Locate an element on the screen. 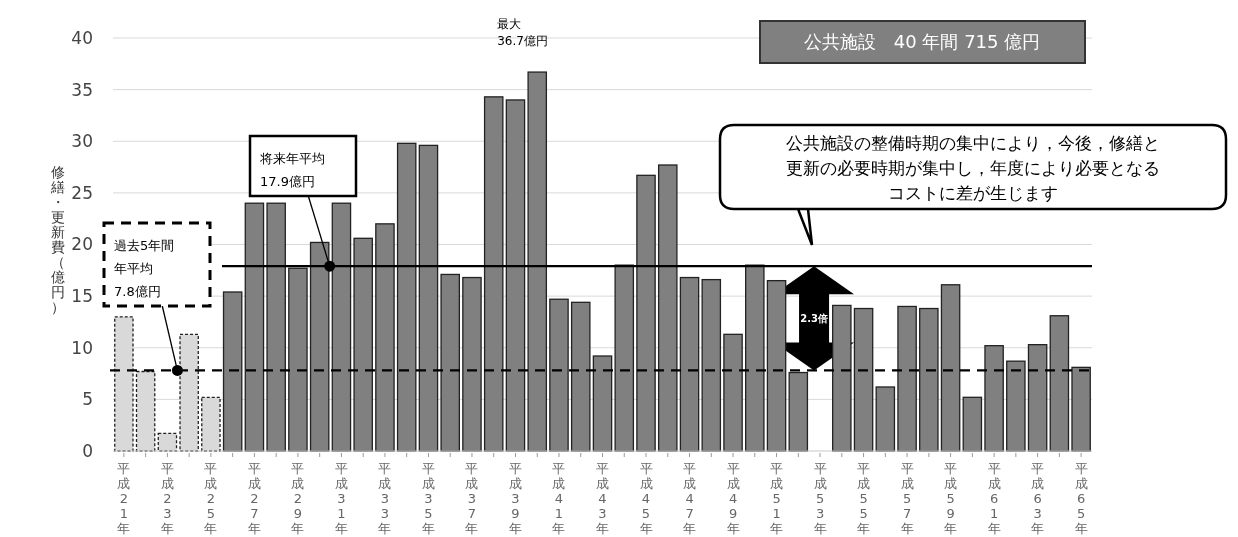 The width and height of the screenshot is (1238, 537). y-tick-label: 30 is located at coordinates (82, 141).